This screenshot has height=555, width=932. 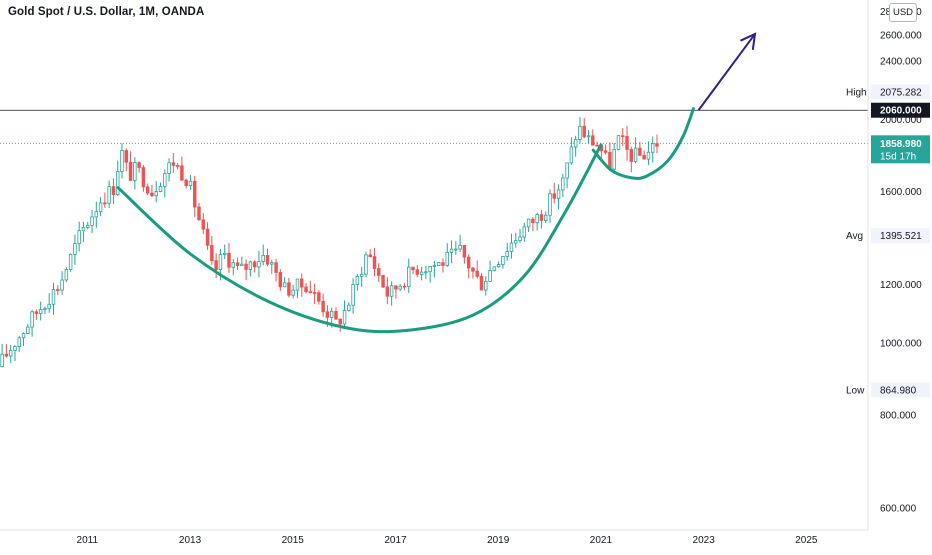 I want to click on chart-title: Gold Spot / U.S. Dollar, 1M, OANDA, so click(x=106, y=12).